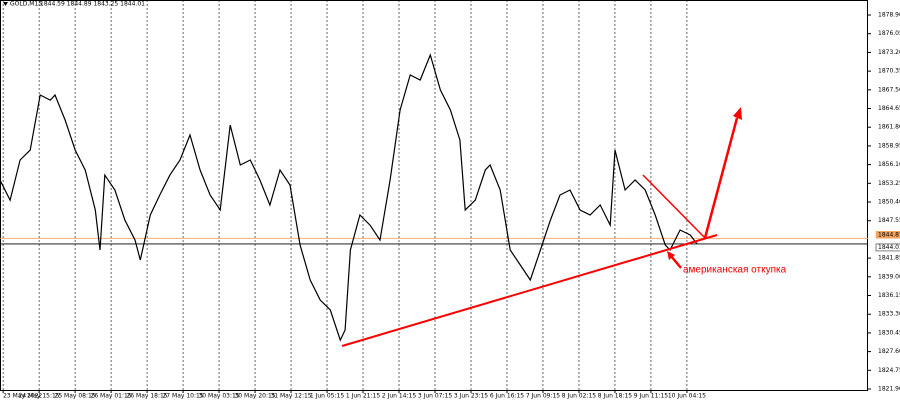  What do you see at coordinates (529, 290) in the screenshot?
I see `trend-line` at bounding box center [529, 290].